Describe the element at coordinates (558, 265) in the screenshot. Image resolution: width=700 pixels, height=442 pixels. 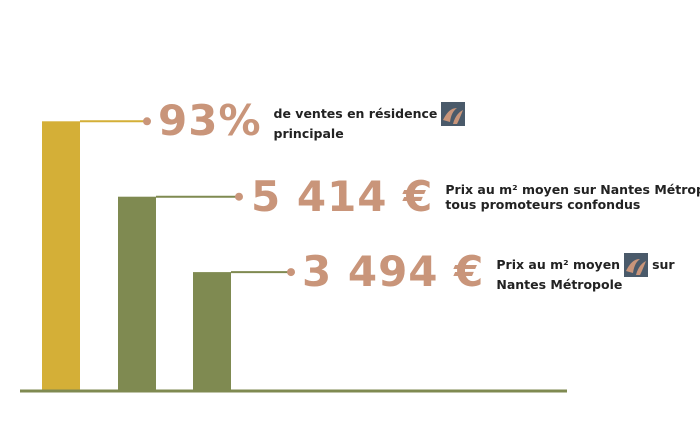
I see `annotation-3-line-1-before: Prix au m² moyen` at that location.